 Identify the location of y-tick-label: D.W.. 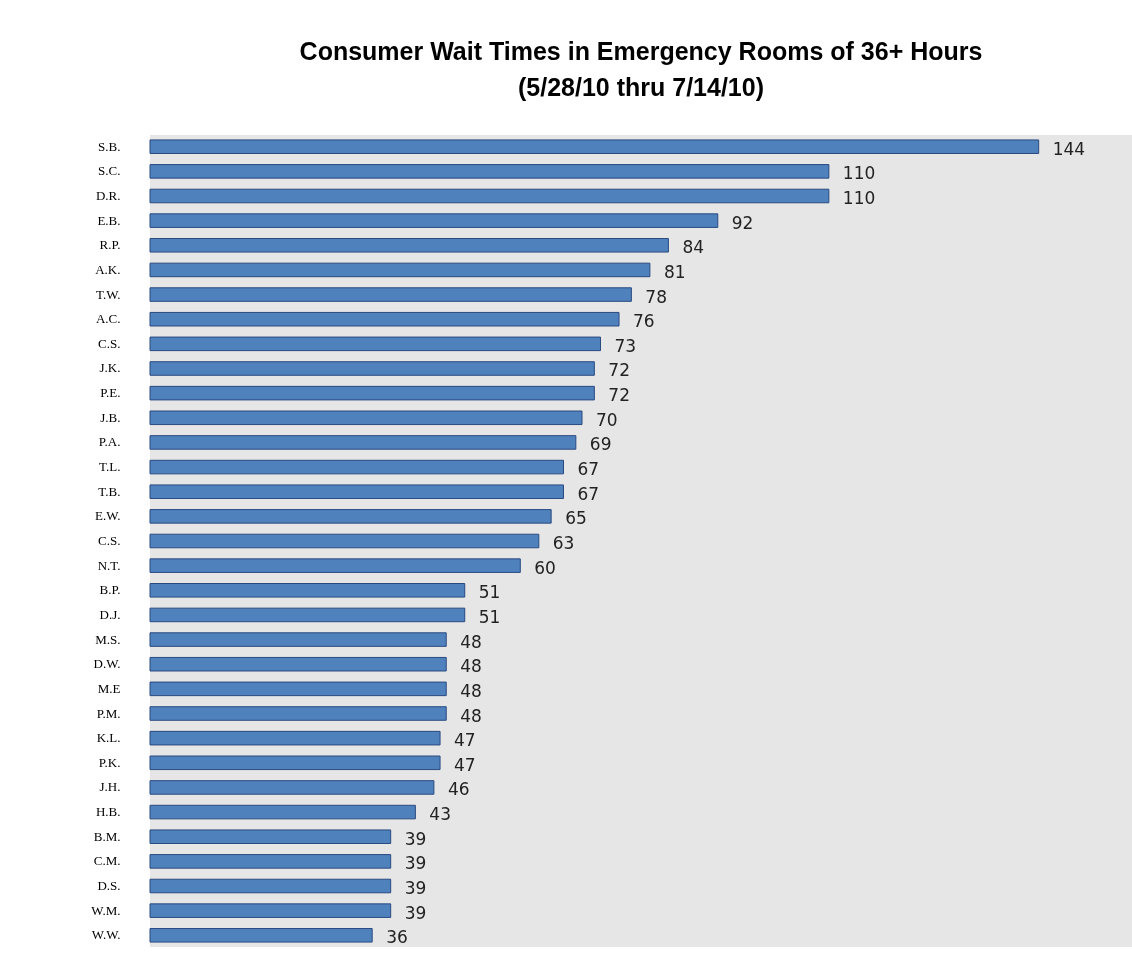
(107, 664).